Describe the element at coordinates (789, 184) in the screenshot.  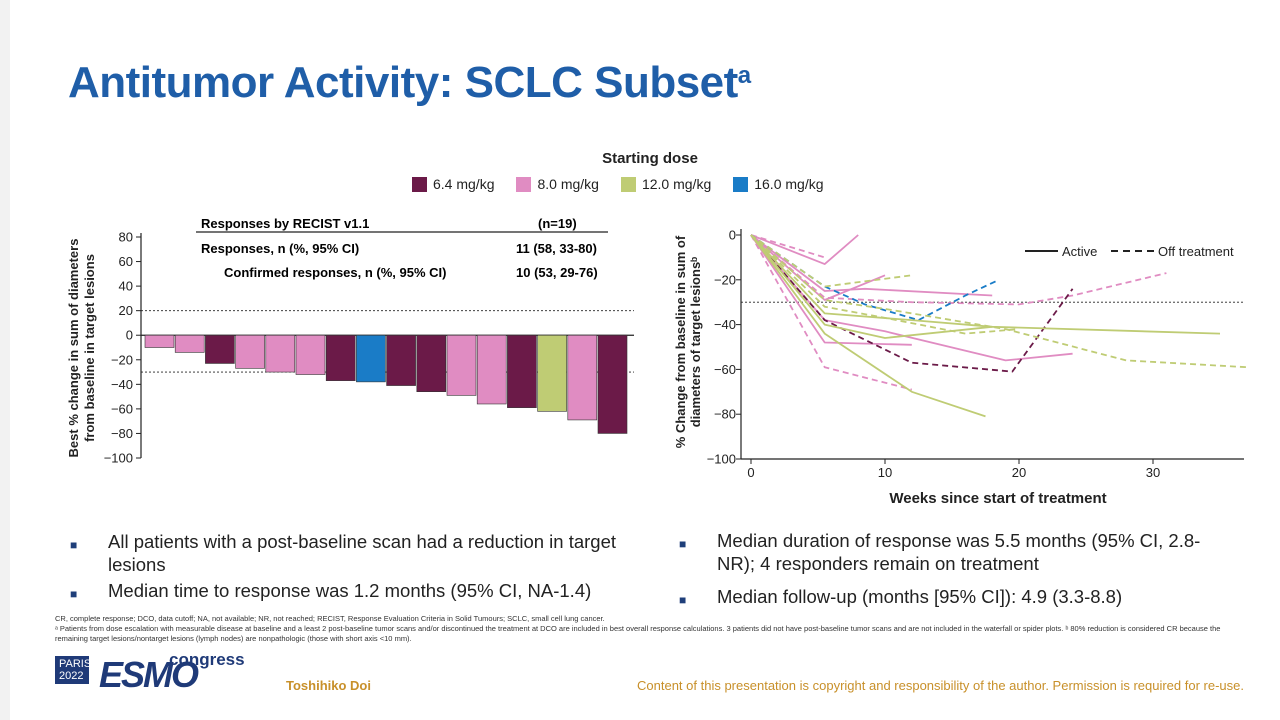
I see `legend-label: 16.0 mg/kg` at that location.